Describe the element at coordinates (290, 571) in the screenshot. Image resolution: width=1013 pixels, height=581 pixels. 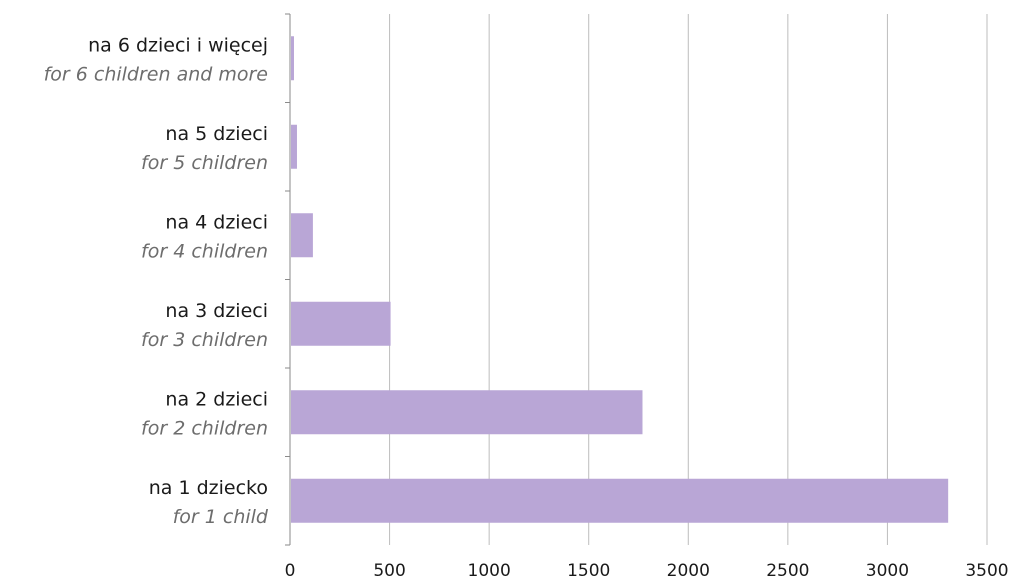
I see `x-tick-label: 0` at that location.